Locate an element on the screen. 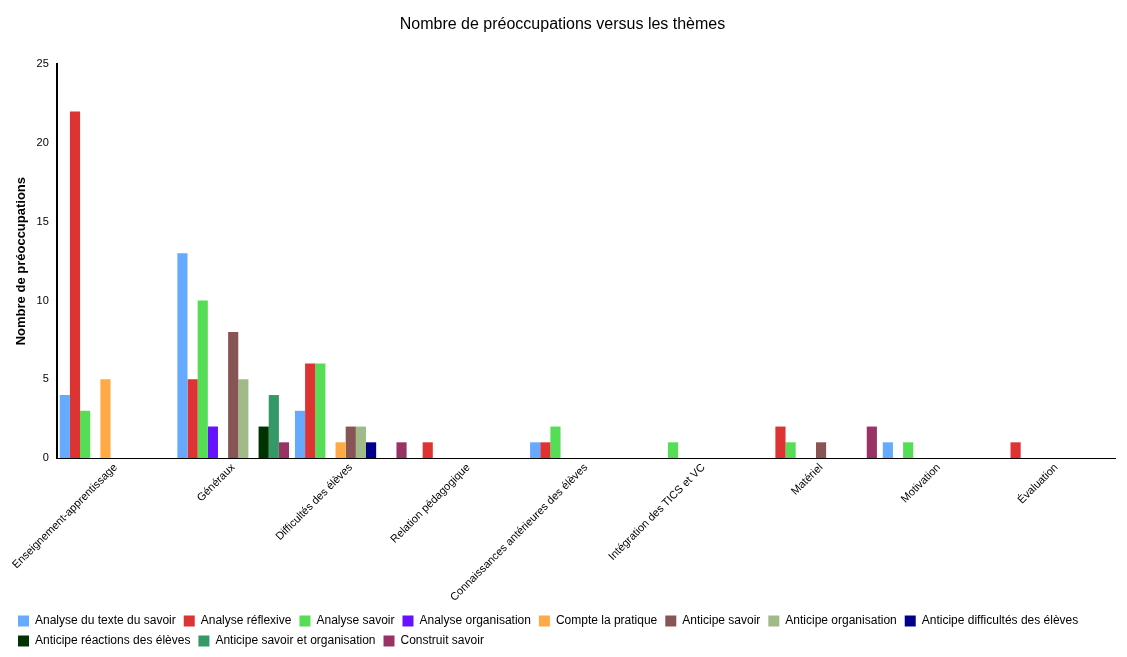 Image resolution: width=1127 pixels, height=657 pixels. legend-label: Analyse réflexive is located at coordinates (246, 620).